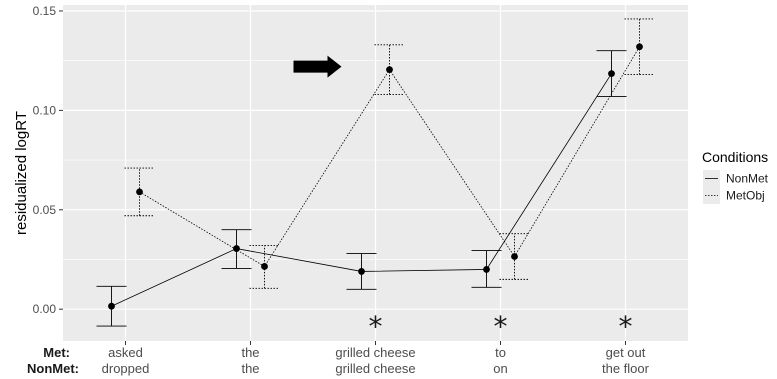  What do you see at coordinates (500, 352) in the screenshot?
I see `x-tick-label-met: to` at bounding box center [500, 352].